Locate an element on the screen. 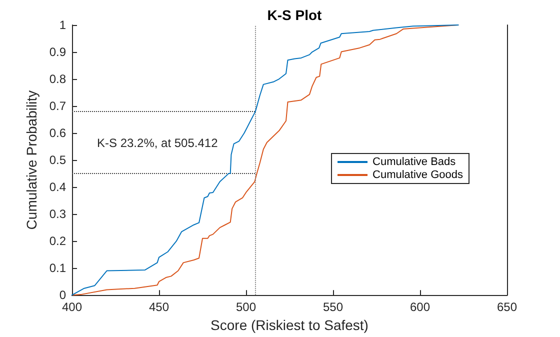 This screenshot has height=337, width=560. x-tick-label: 600 is located at coordinates (420, 307).